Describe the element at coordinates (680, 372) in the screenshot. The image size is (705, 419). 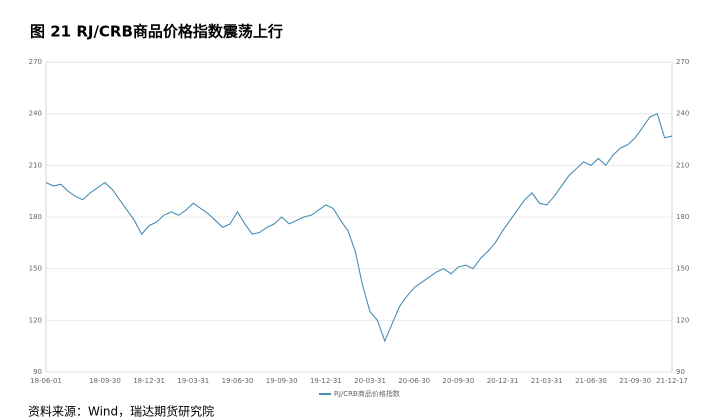
I see `y2-tick-label: 90` at that location.